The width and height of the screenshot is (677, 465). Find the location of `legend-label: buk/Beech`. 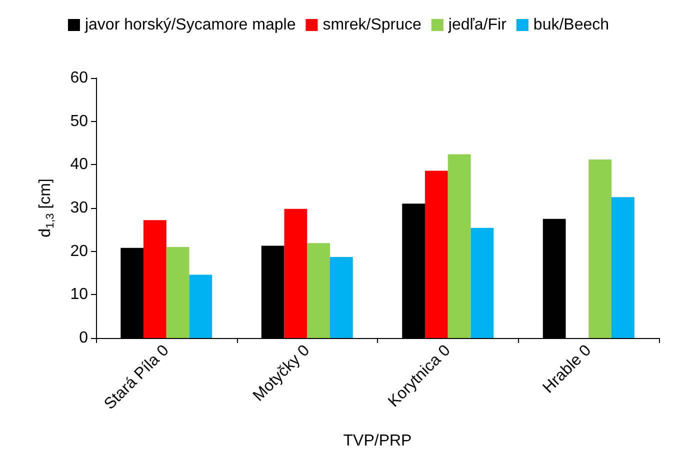

legend-label: buk/Beech is located at coordinates (571, 25).